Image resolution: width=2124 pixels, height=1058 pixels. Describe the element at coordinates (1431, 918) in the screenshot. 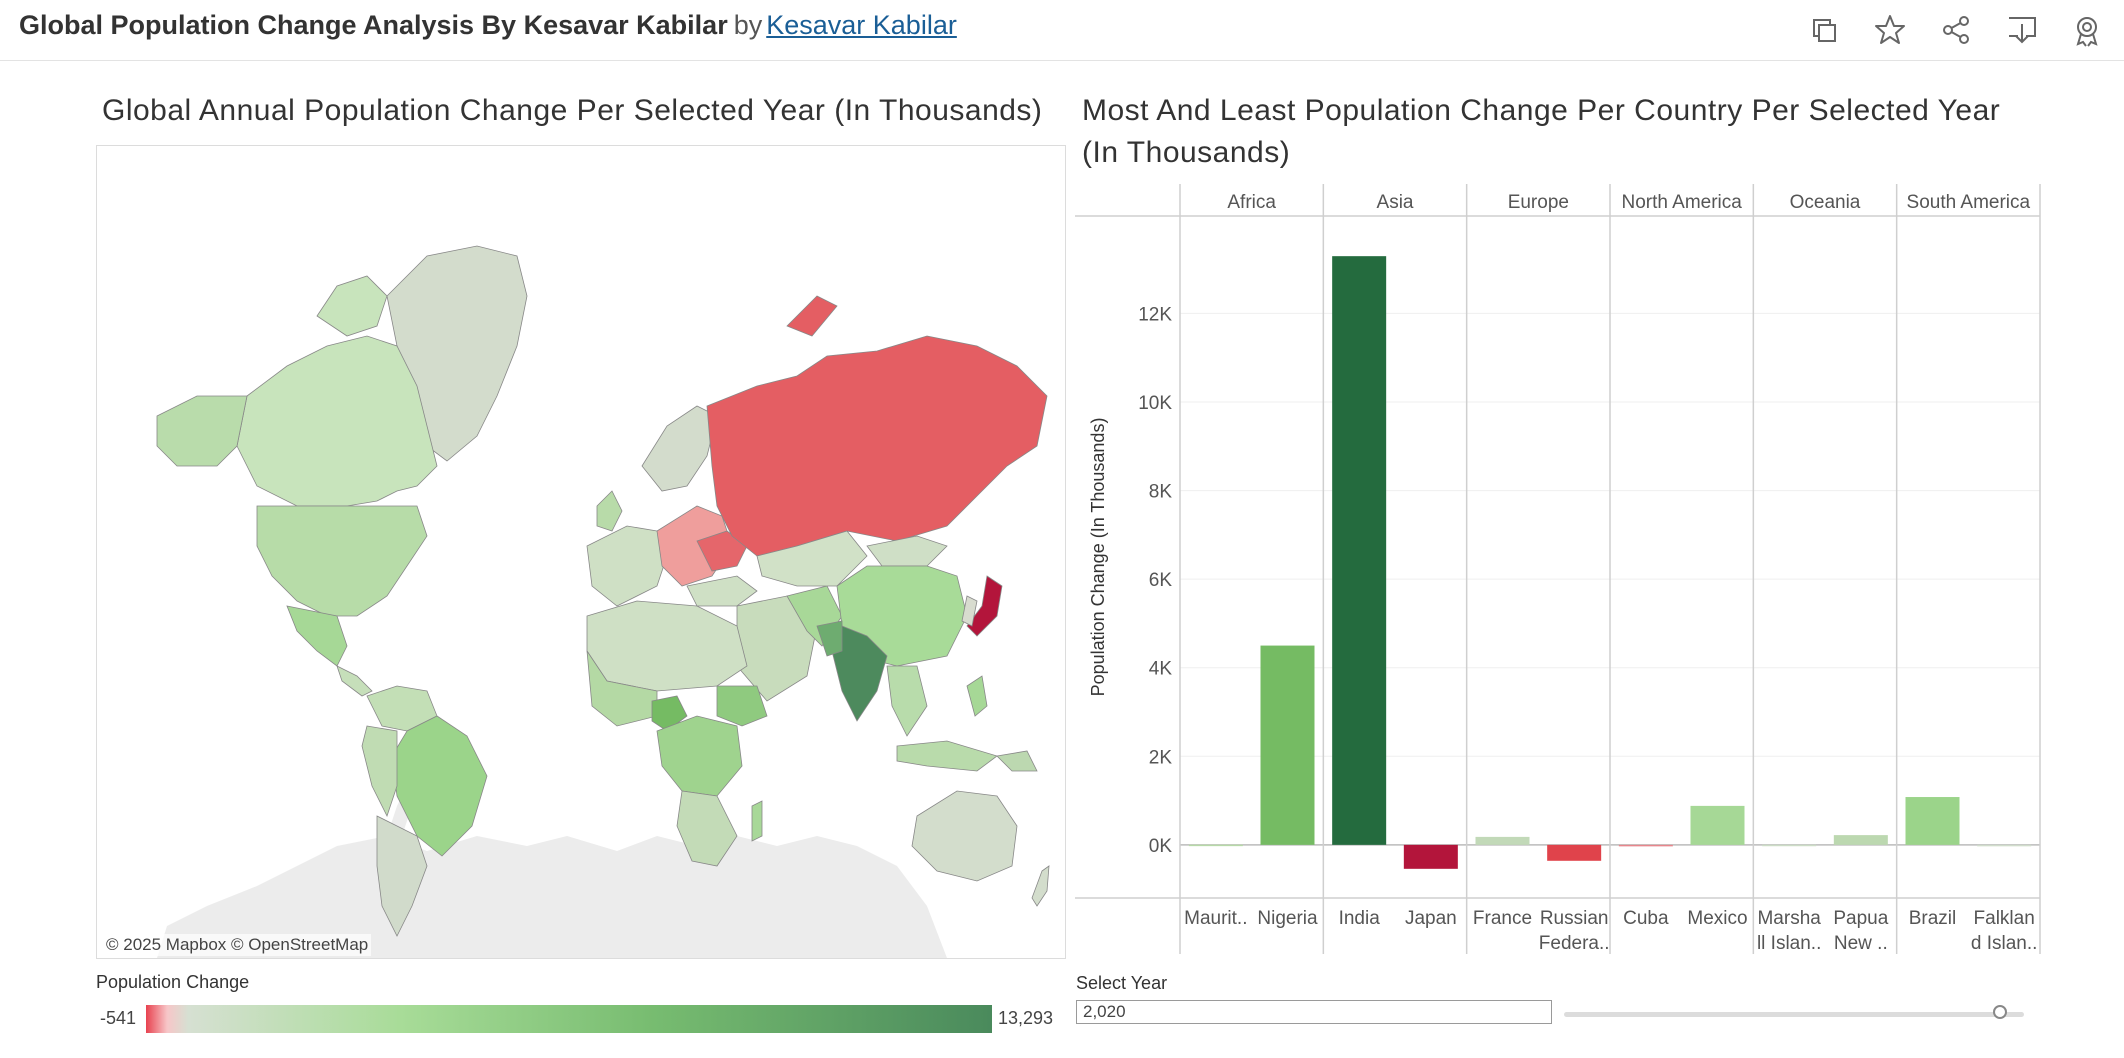

I see `x-tick-label: Japan` at that location.